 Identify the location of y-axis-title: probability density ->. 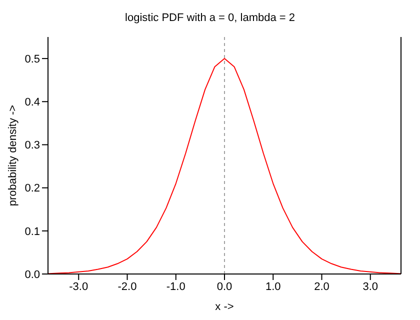
(12, 155).